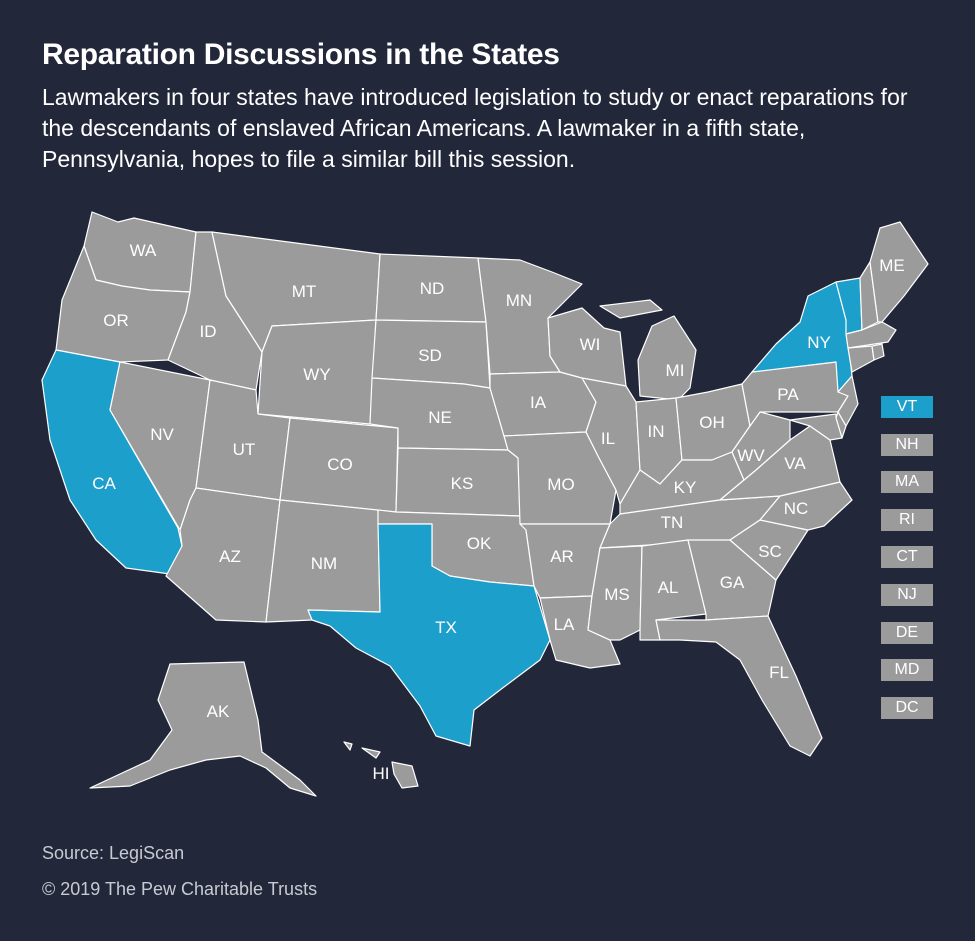 This screenshot has width=975, height=941. What do you see at coordinates (560, 484) in the screenshot?
I see `state-label-MO: MO` at bounding box center [560, 484].